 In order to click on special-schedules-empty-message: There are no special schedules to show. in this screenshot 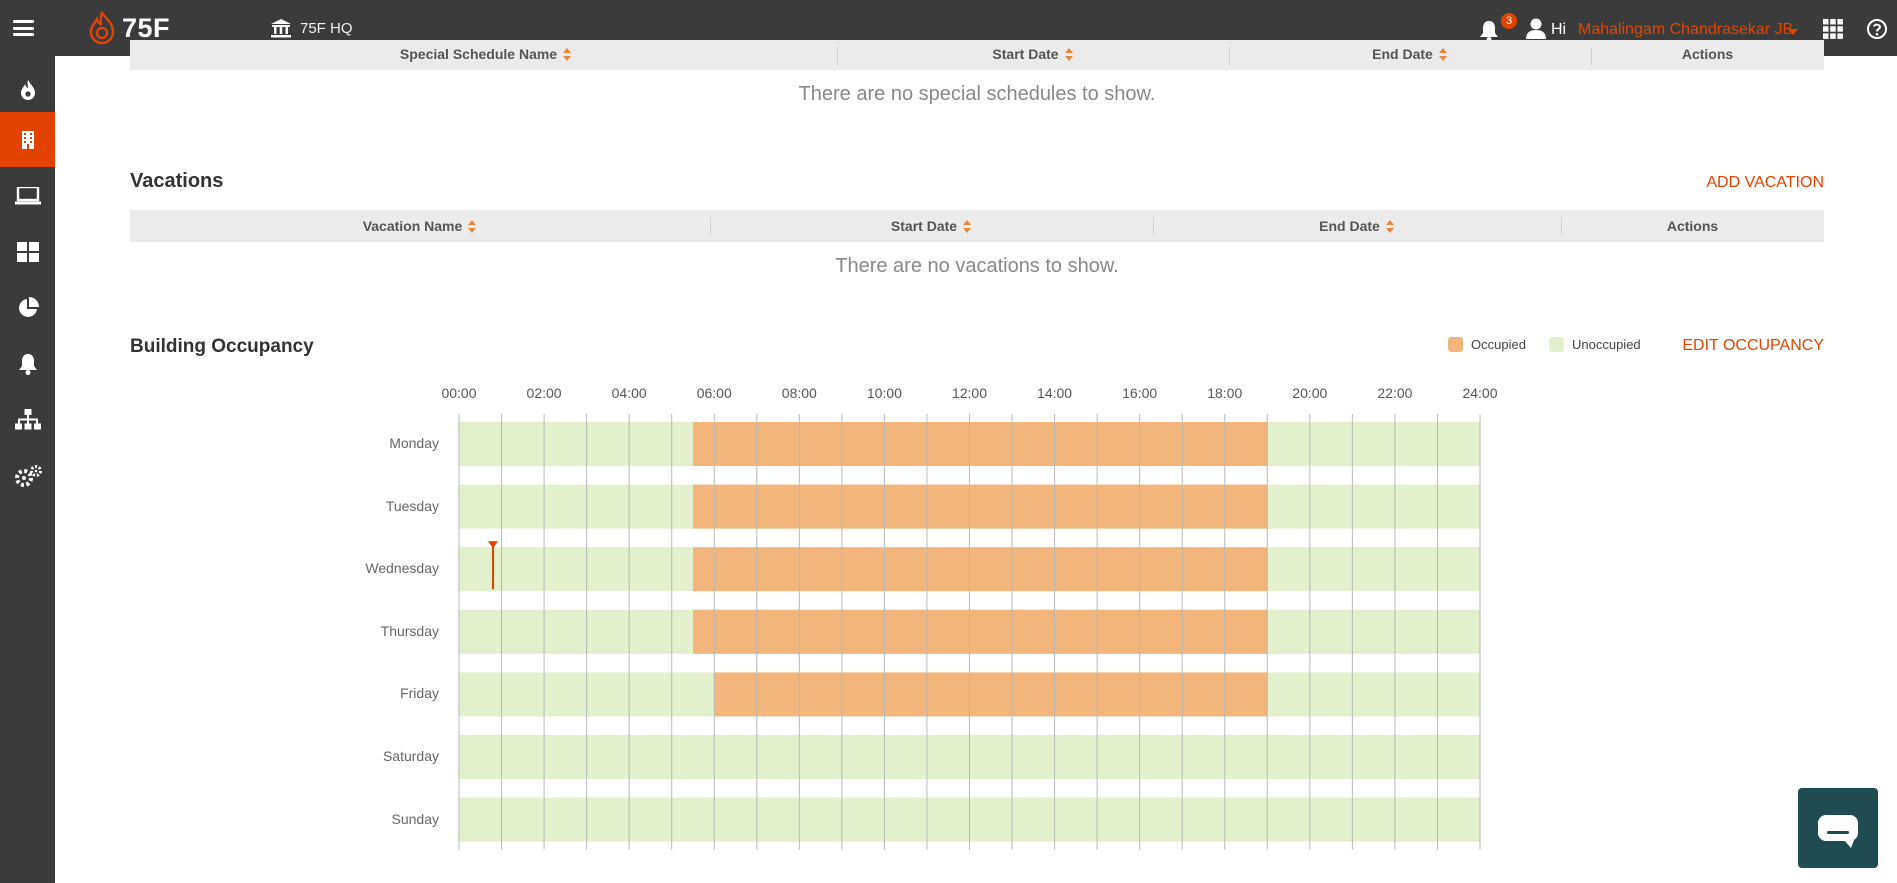, I will do `click(977, 94)`.